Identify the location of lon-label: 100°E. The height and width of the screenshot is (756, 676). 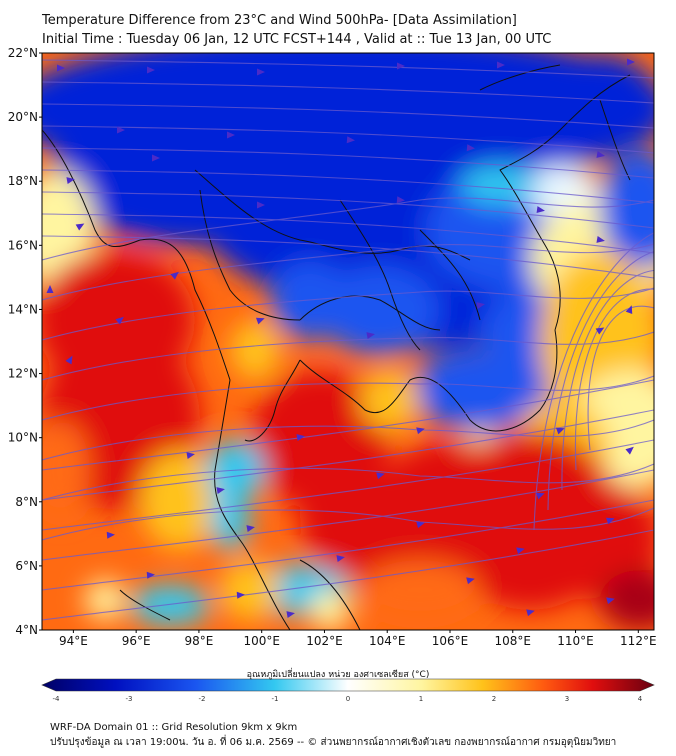
(261, 641).